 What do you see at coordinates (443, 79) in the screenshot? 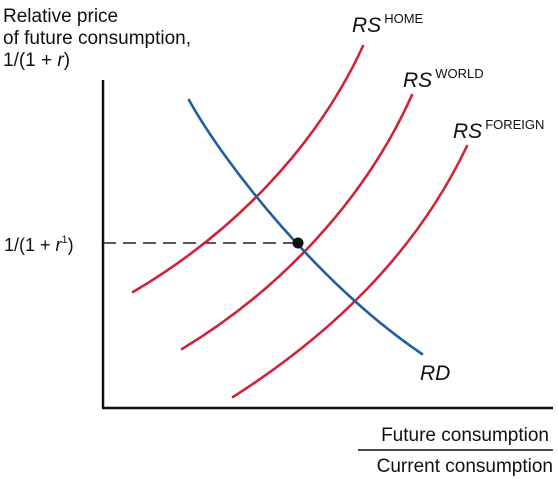
I see `rs-world-label: RS WORLD` at bounding box center [443, 79].